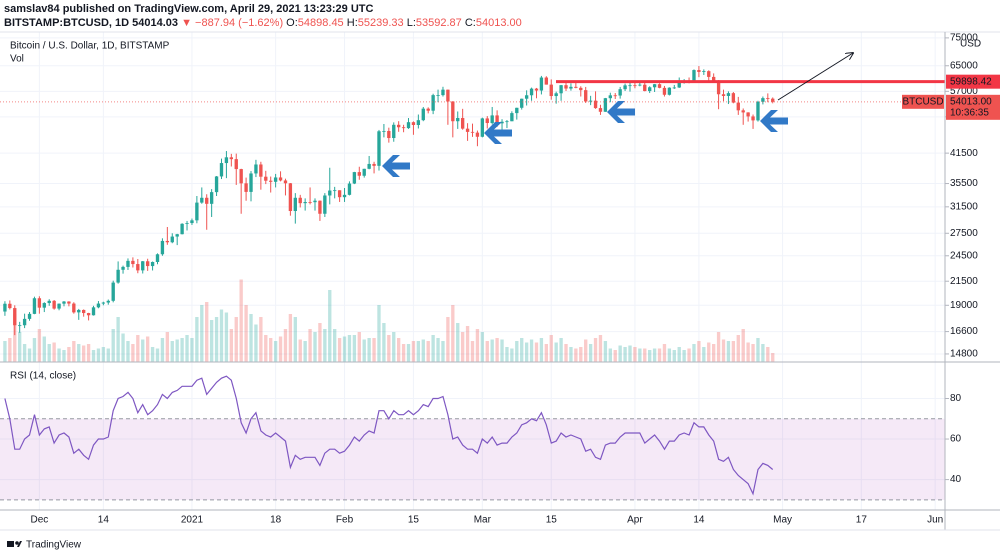 This screenshot has width=1000, height=559. I want to click on x-tick-label: 14, so click(699, 520).